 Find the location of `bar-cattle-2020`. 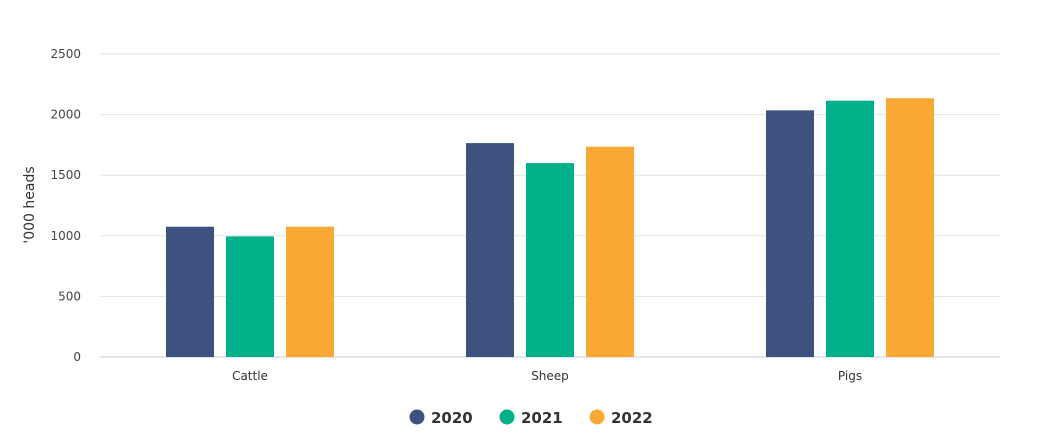

bar-cattle-2020 is located at coordinates (190, 291).